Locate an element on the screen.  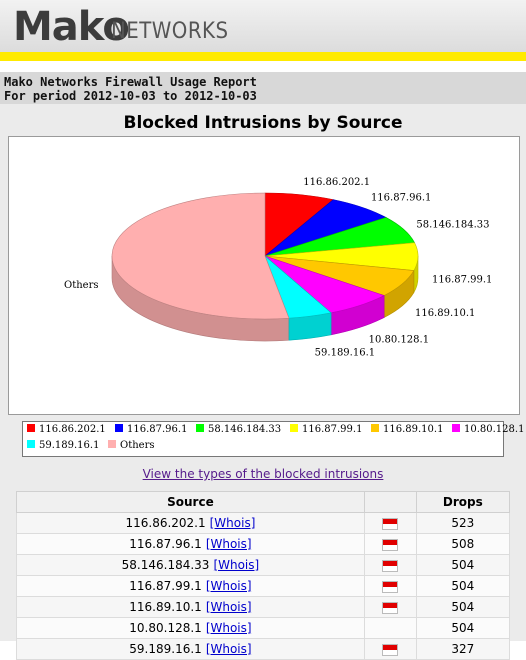
report-title: Mako Networks Firewall Usage Report is located at coordinates (130, 82).